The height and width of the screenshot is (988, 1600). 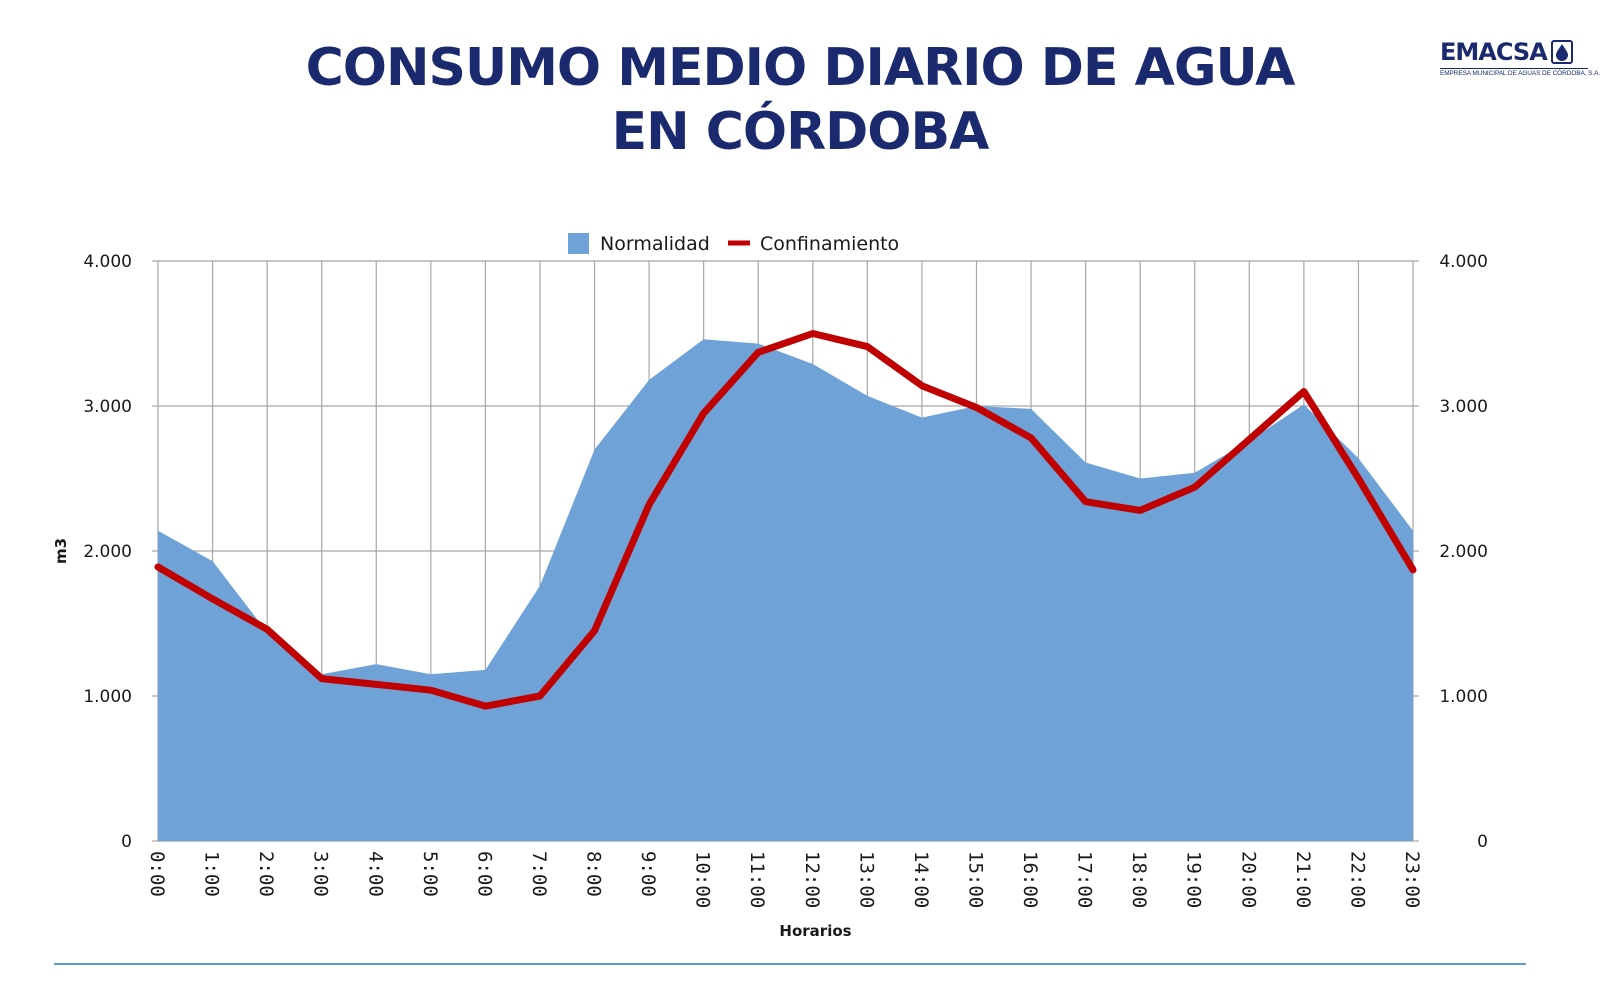 I want to click on x-tick-label: 0:00, so click(x=157, y=874).